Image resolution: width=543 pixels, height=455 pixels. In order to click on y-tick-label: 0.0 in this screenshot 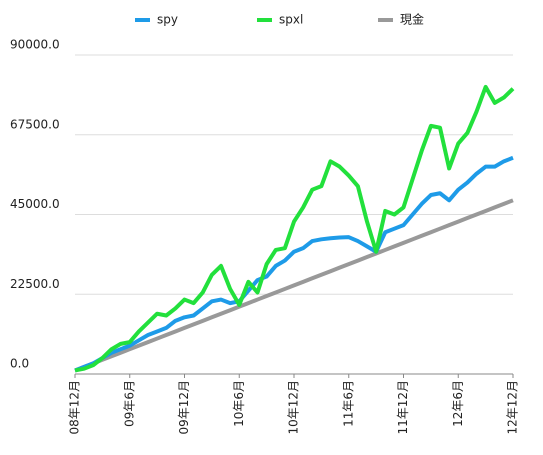, I will do `click(19, 364)`.